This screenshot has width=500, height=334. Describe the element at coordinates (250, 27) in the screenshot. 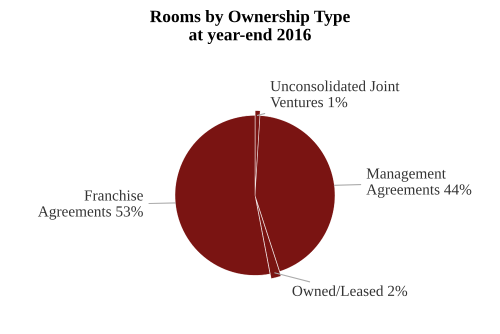

I see `chart-title: Rooms by Ownership Type at year-end 2016` at that location.